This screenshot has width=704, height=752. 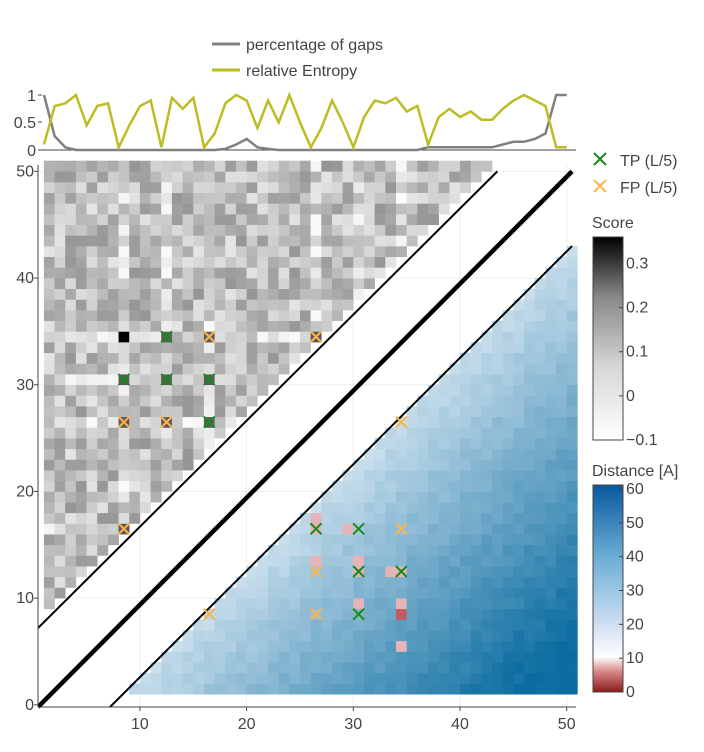 I want to click on legend-item-tp: TP (L/5), so click(x=636, y=161).